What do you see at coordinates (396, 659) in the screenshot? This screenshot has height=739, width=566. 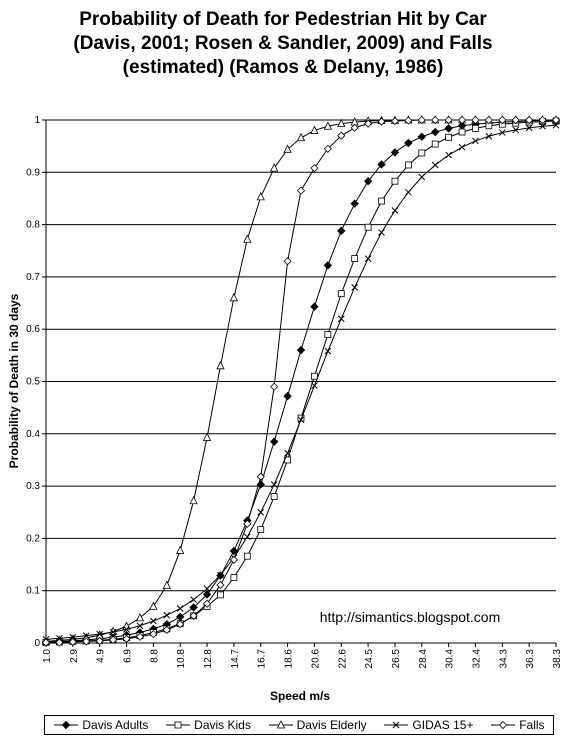 I see `x-tick-label: 26.5` at bounding box center [396, 659].